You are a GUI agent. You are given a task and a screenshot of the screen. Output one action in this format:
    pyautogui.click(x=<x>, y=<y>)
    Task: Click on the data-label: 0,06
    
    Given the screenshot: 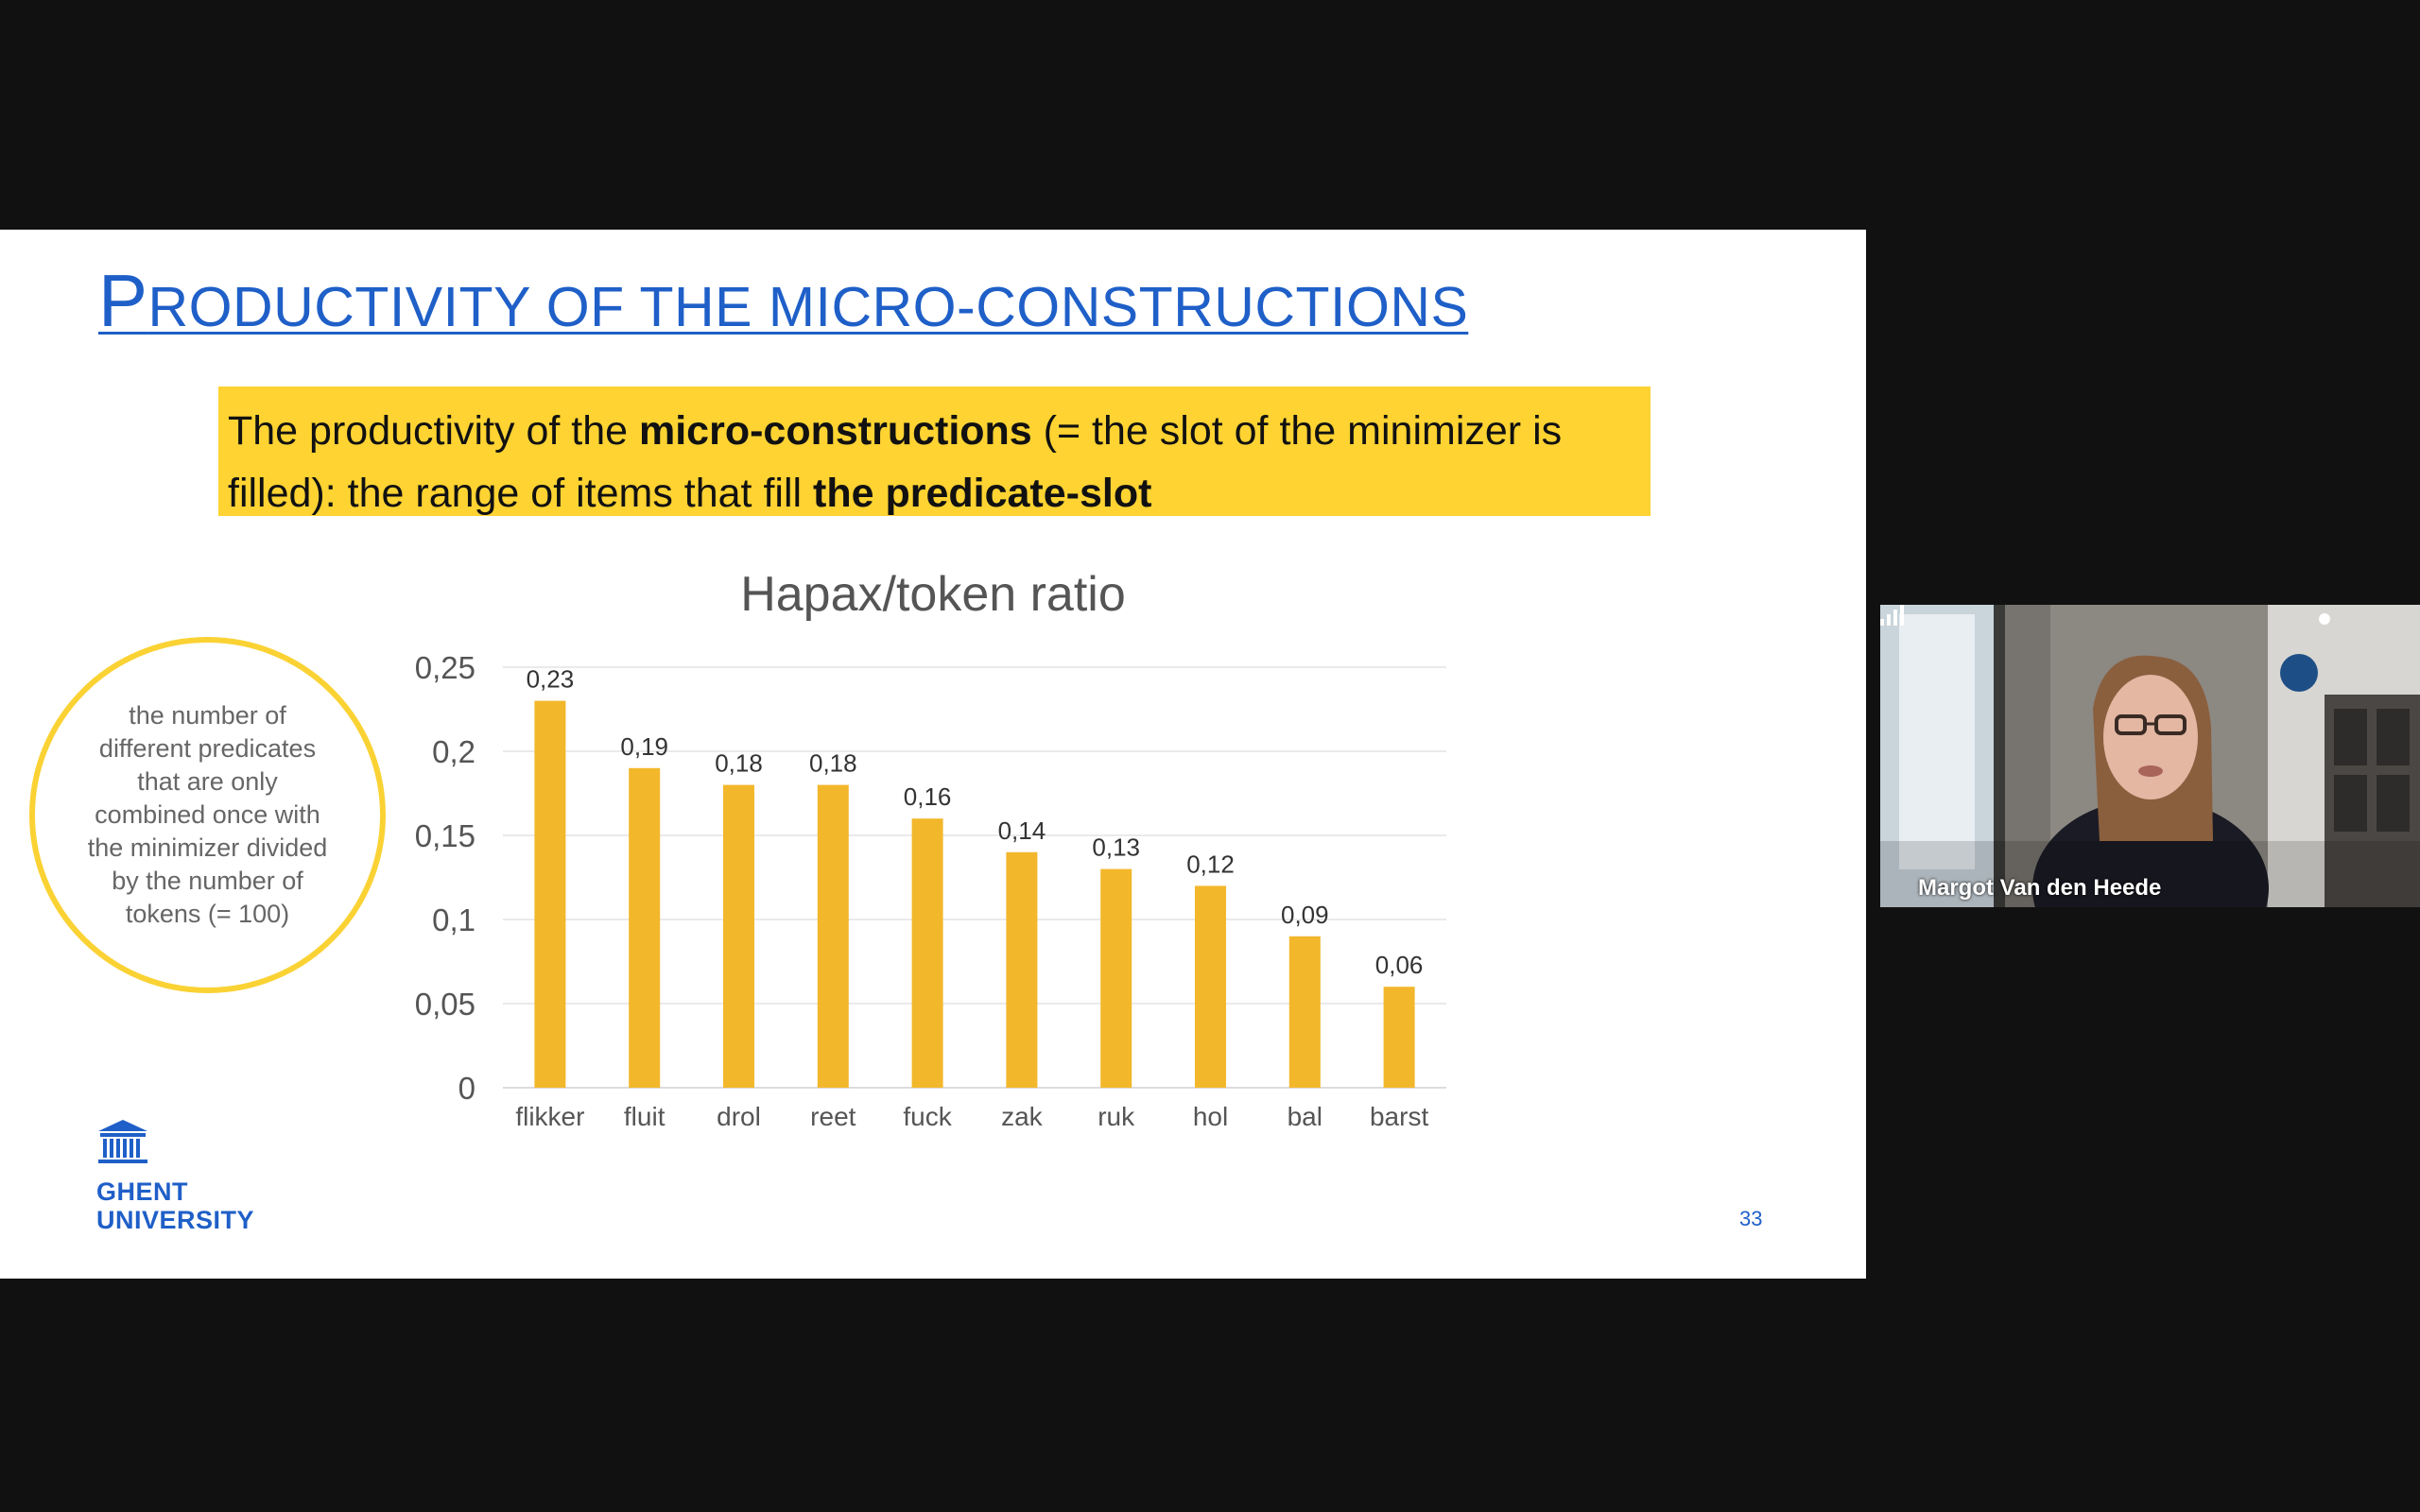 What is the action you would take?
    pyautogui.click(x=1399, y=965)
    